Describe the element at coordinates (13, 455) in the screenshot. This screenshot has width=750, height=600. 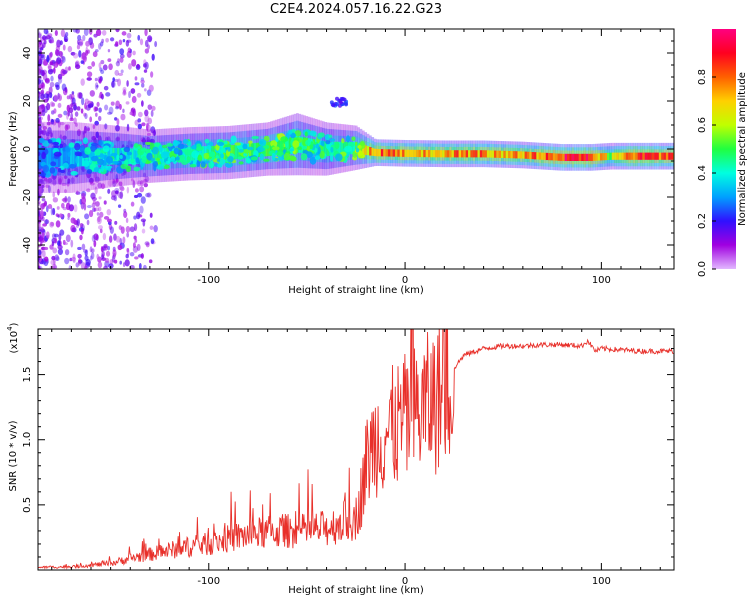
I see `snr-y-label: SNR (10 * v/v)` at that location.